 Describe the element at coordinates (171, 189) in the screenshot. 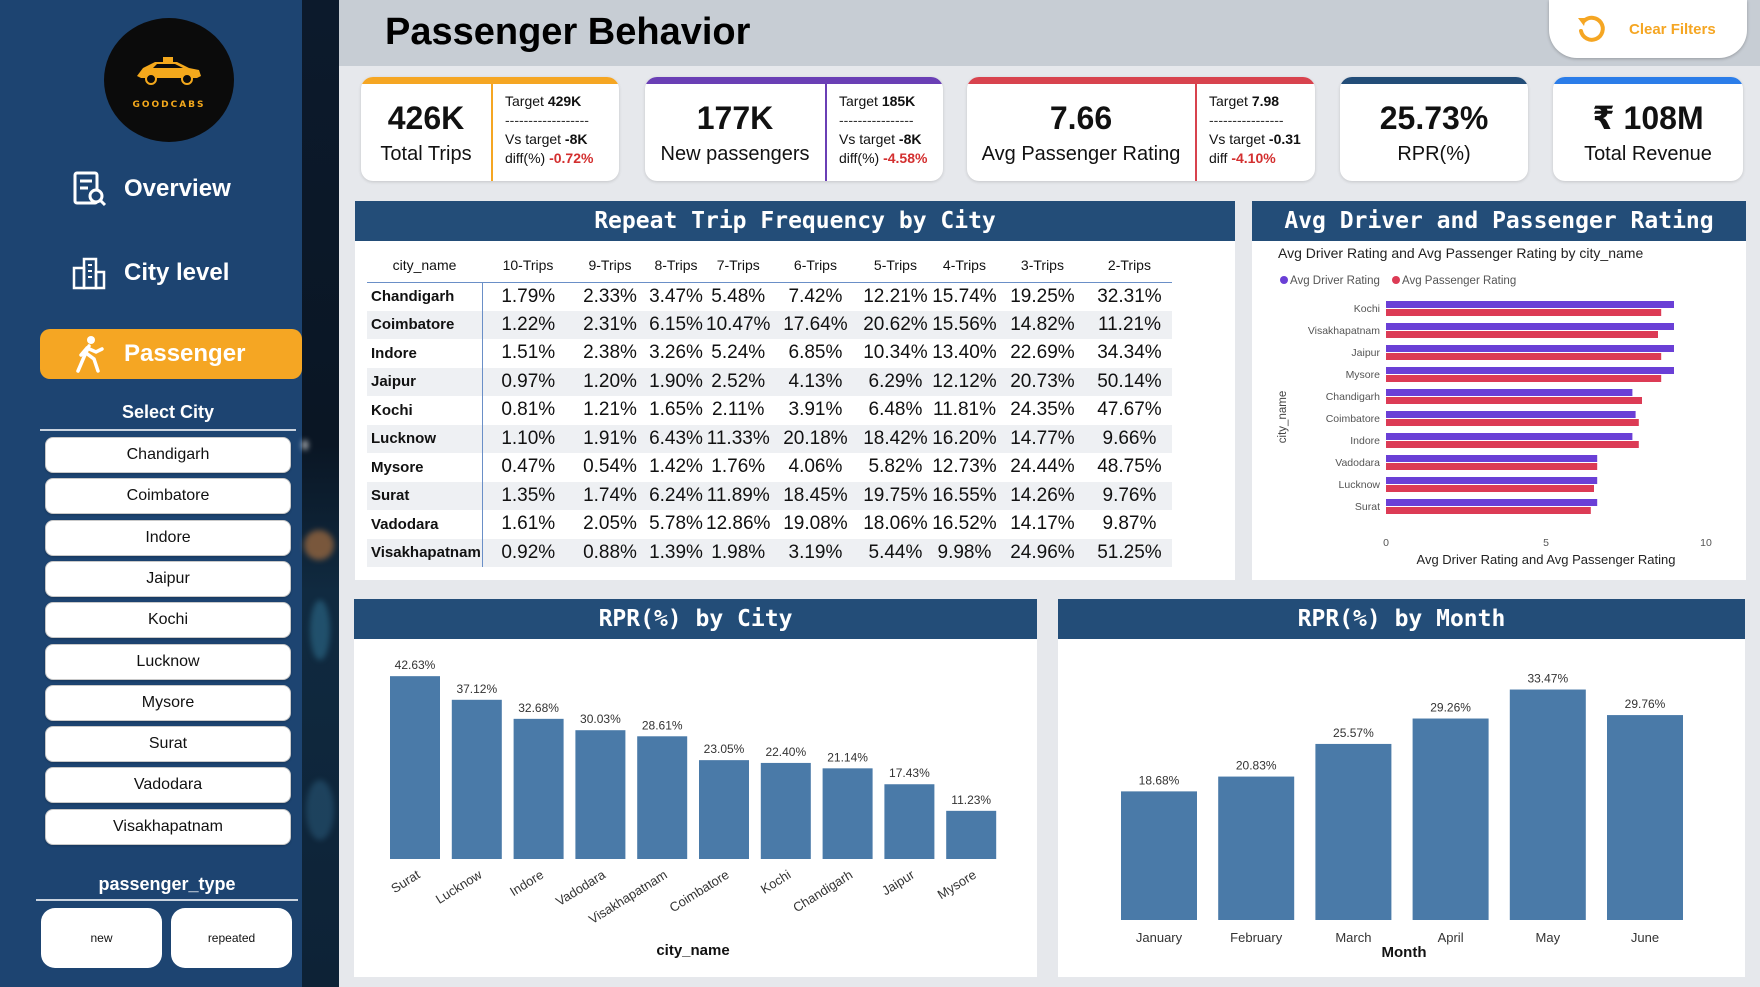

I see `nav-overview: Overview` at that location.